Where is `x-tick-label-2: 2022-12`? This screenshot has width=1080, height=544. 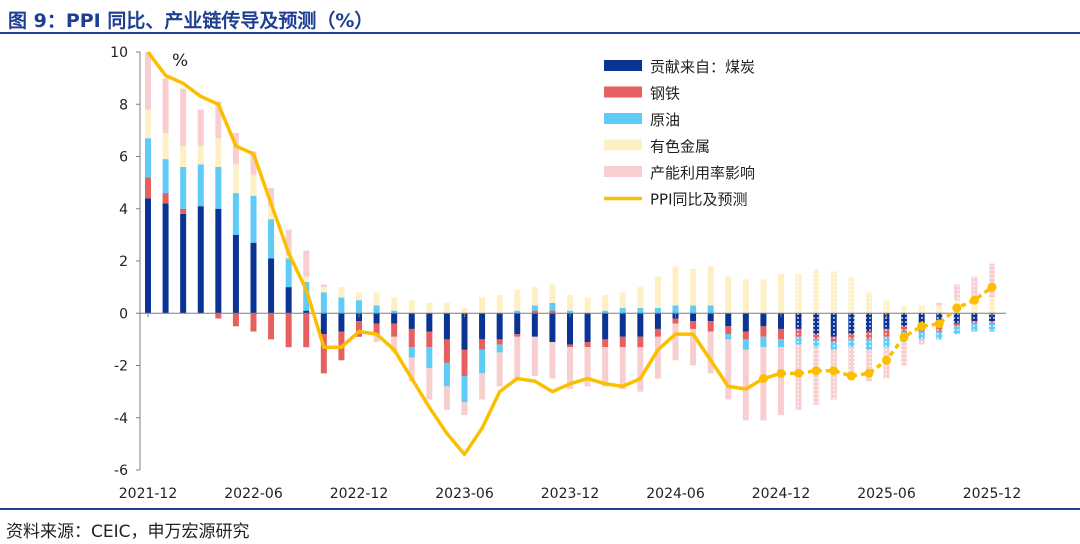 x-tick-label-2: 2022-12 is located at coordinates (359, 494).